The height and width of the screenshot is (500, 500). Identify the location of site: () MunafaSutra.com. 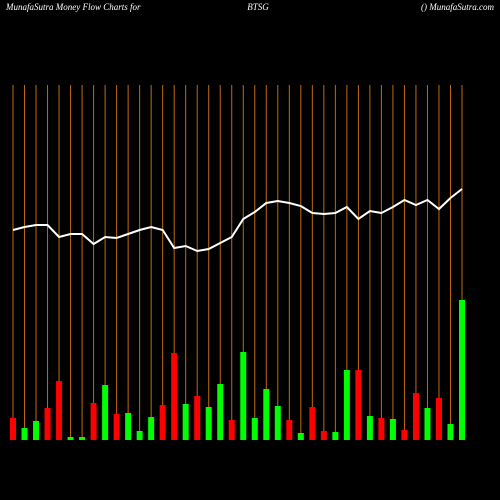
(457, 7).